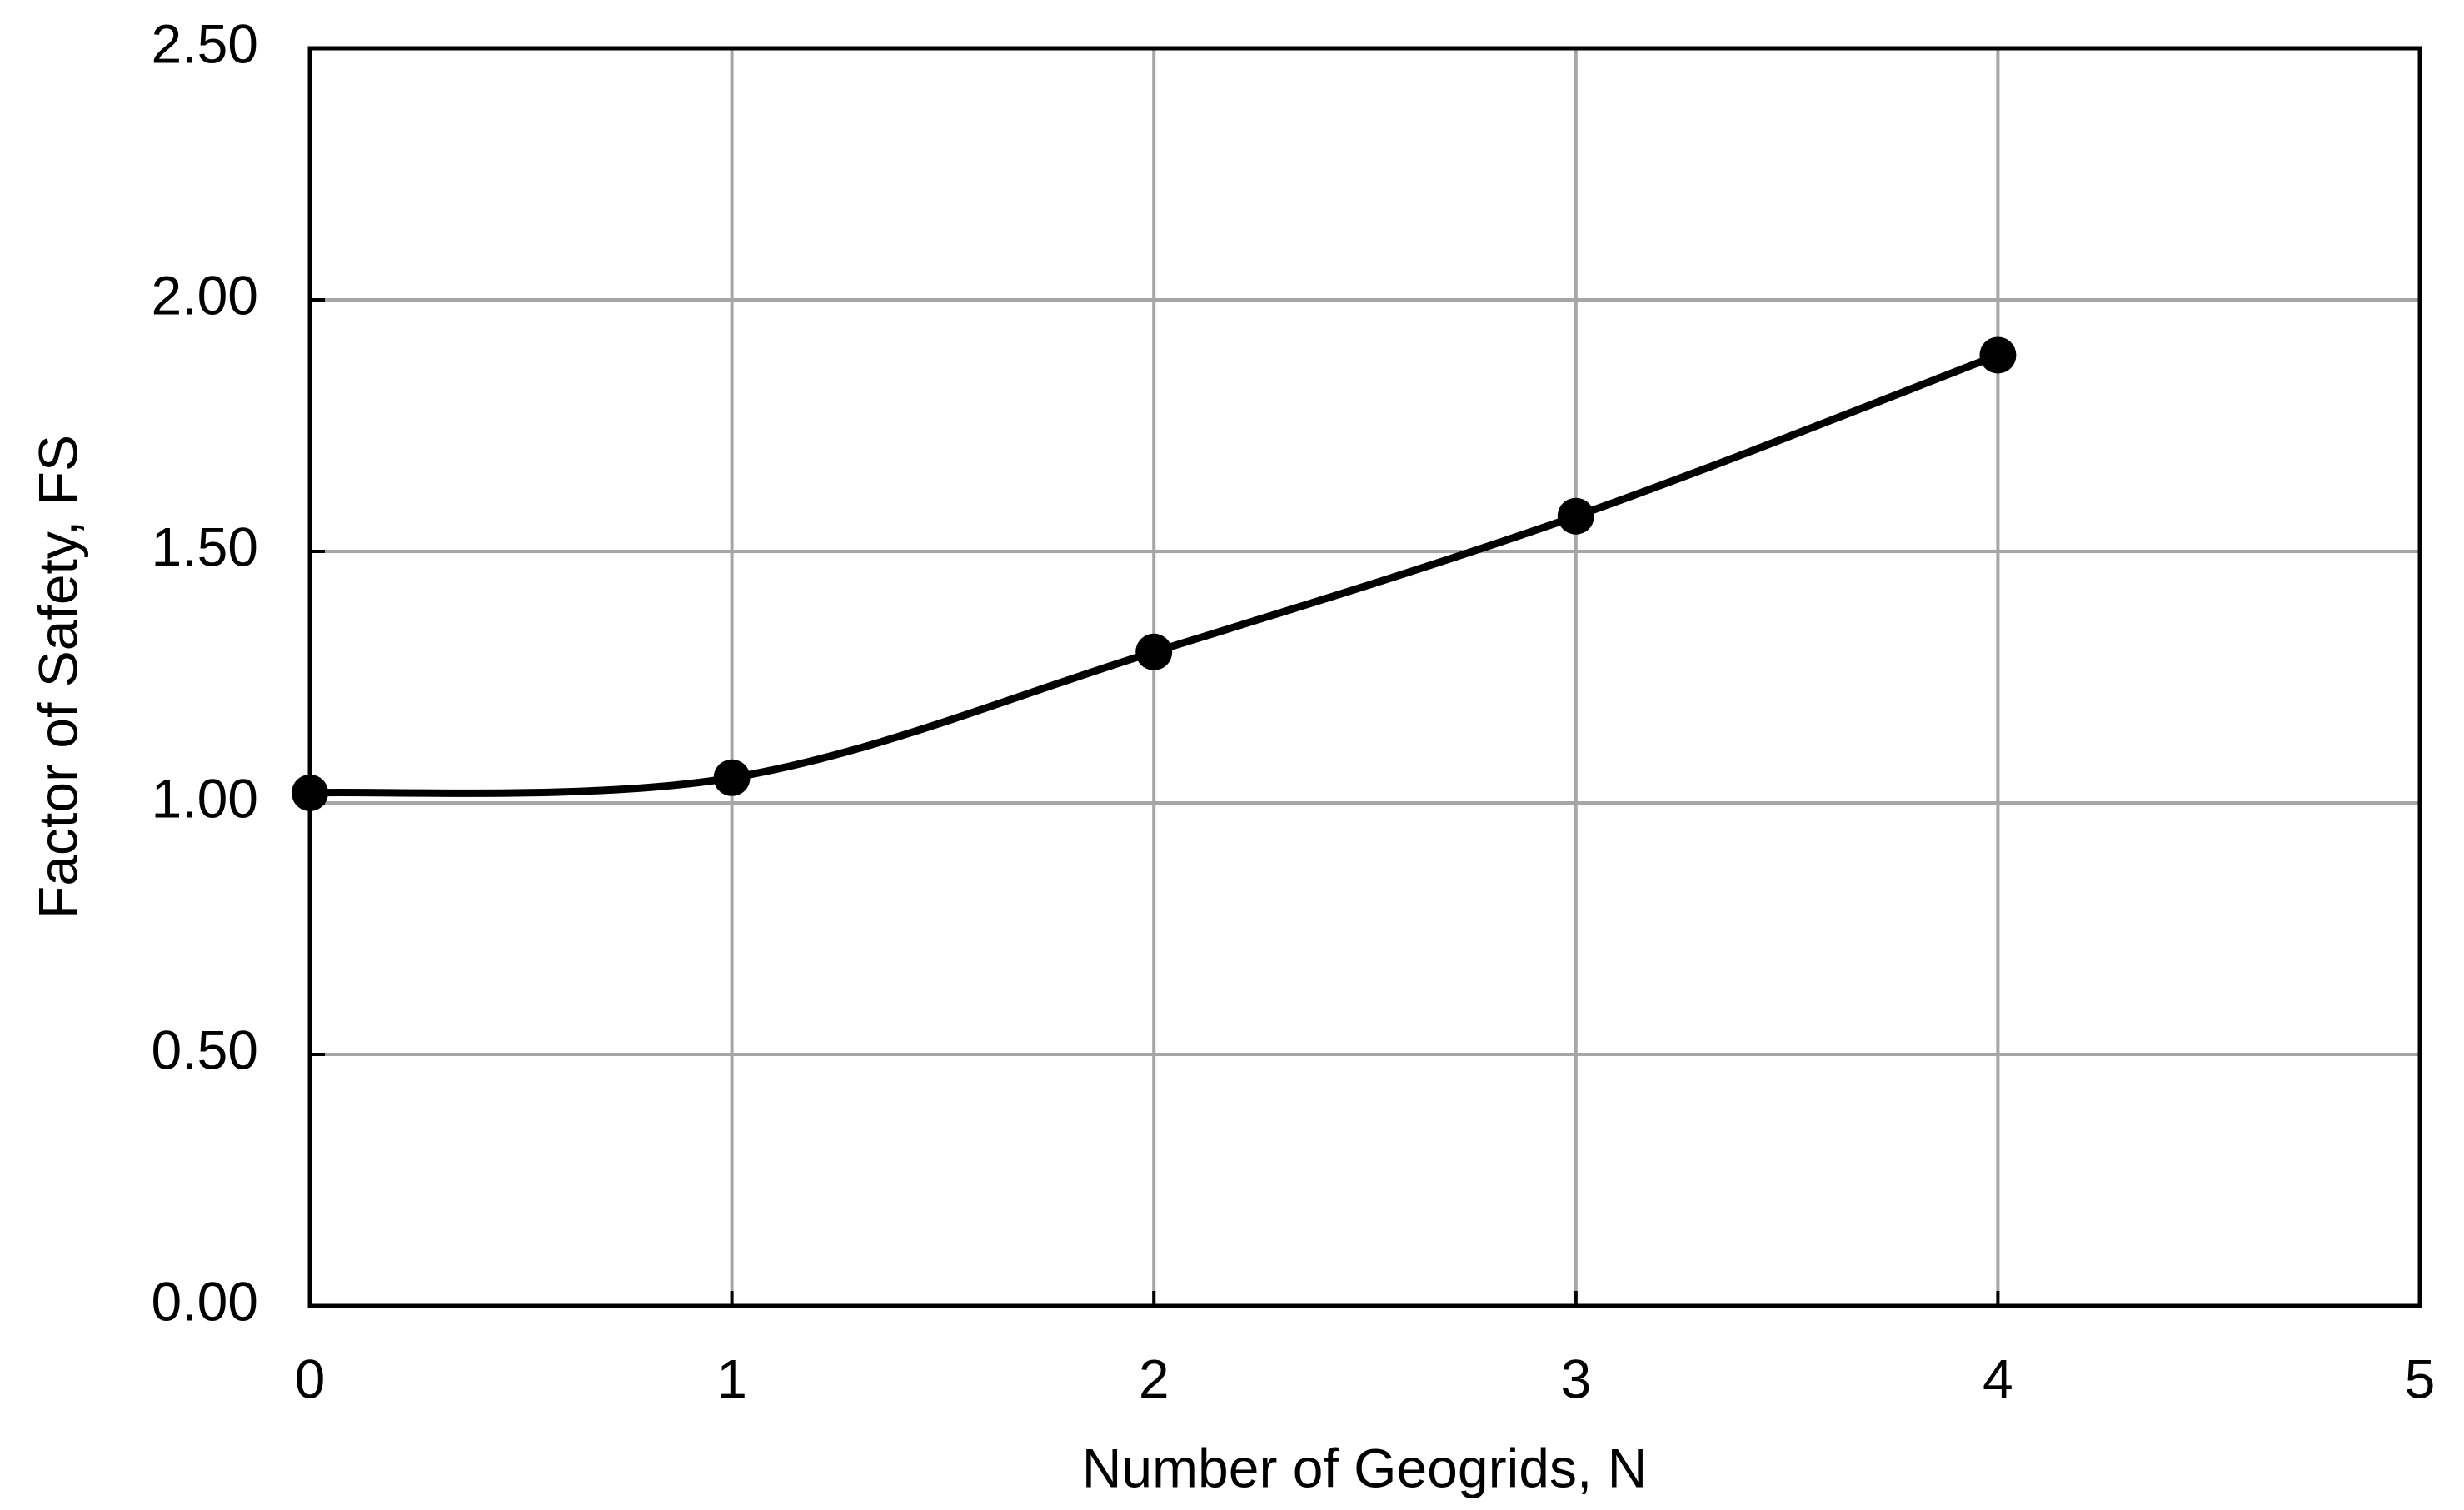 The width and height of the screenshot is (2464, 1510). I want to click on x-tick-label: 2, so click(1154, 1378).